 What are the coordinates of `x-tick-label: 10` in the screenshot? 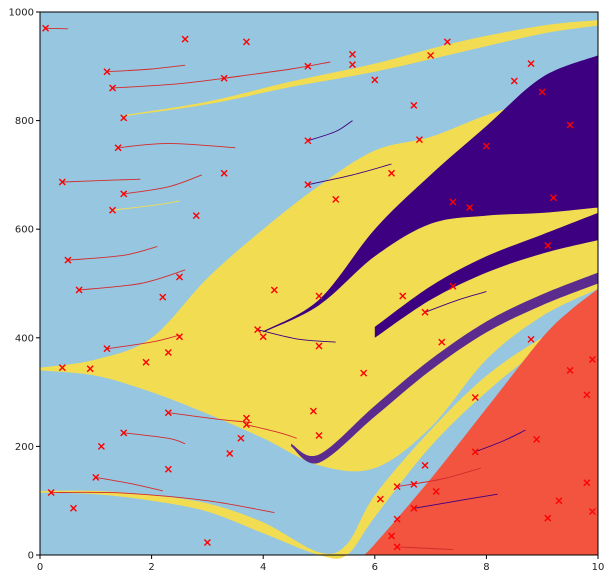 It's located at (598, 567).